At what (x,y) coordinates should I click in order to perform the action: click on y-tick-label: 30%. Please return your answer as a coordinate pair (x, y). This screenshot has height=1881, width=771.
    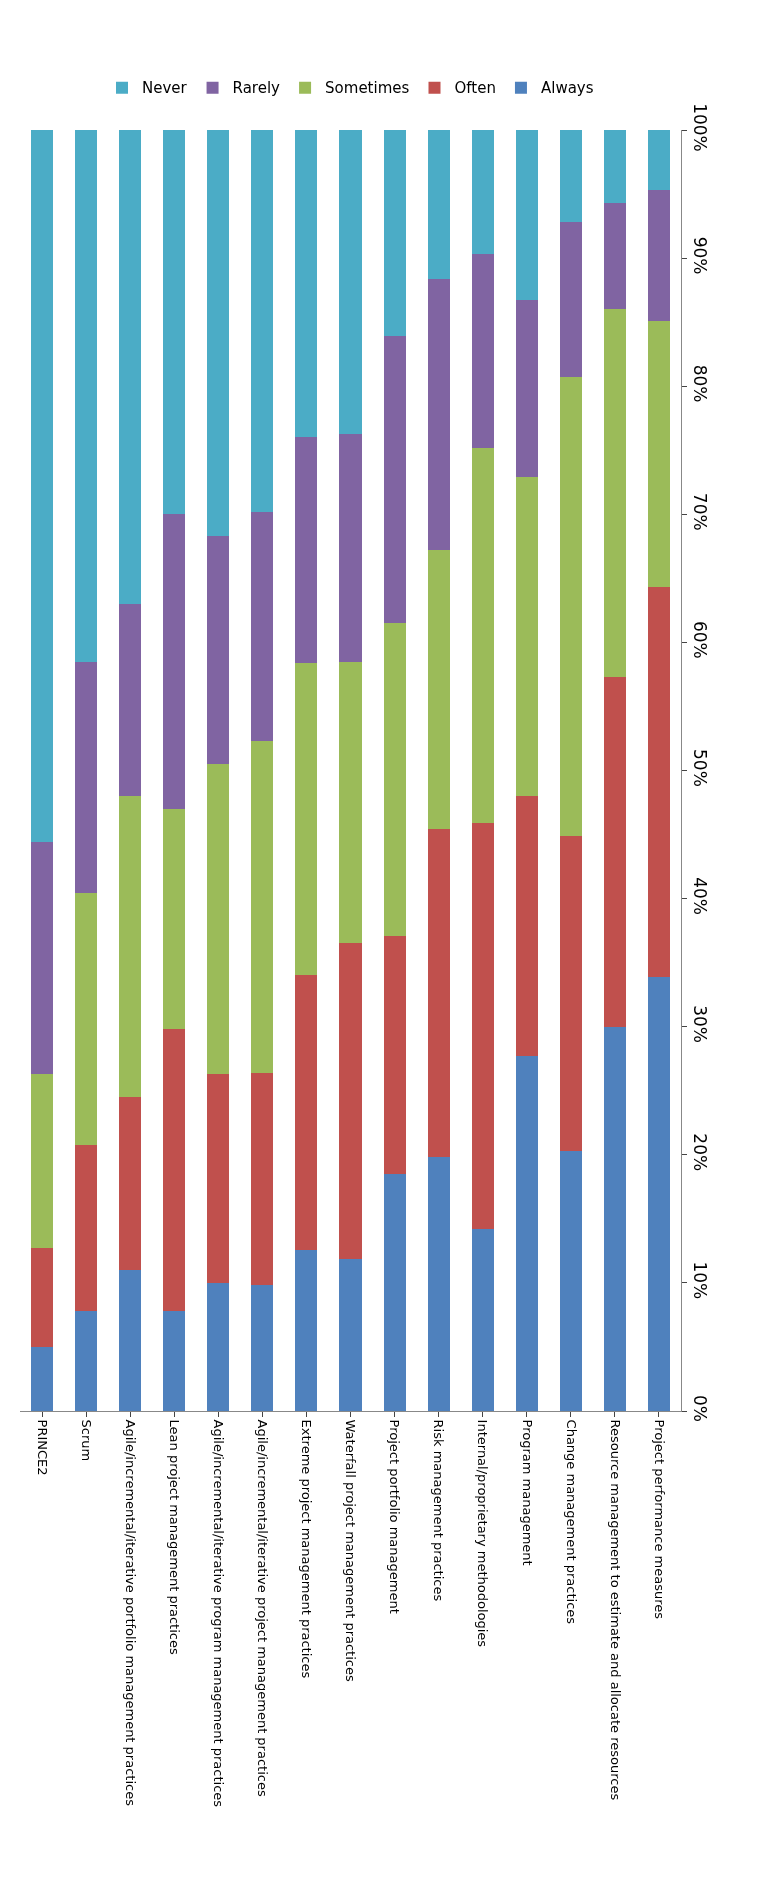
    Looking at the image, I should click on (699, 1024).